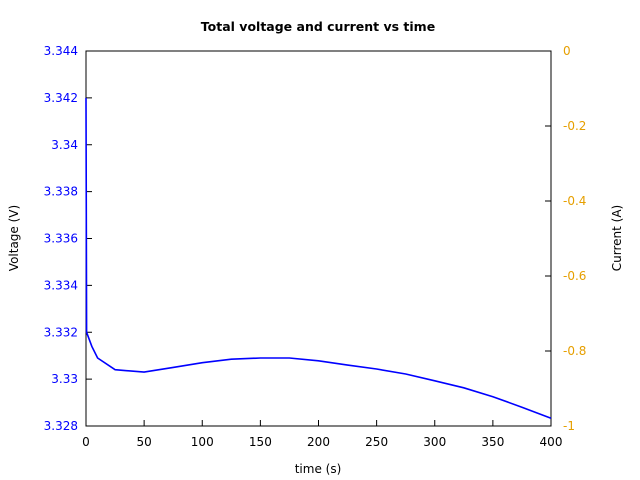 The width and height of the screenshot is (640, 480). What do you see at coordinates (318, 442) in the screenshot?
I see `x-tick-label: 200` at bounding box center [318, 442].